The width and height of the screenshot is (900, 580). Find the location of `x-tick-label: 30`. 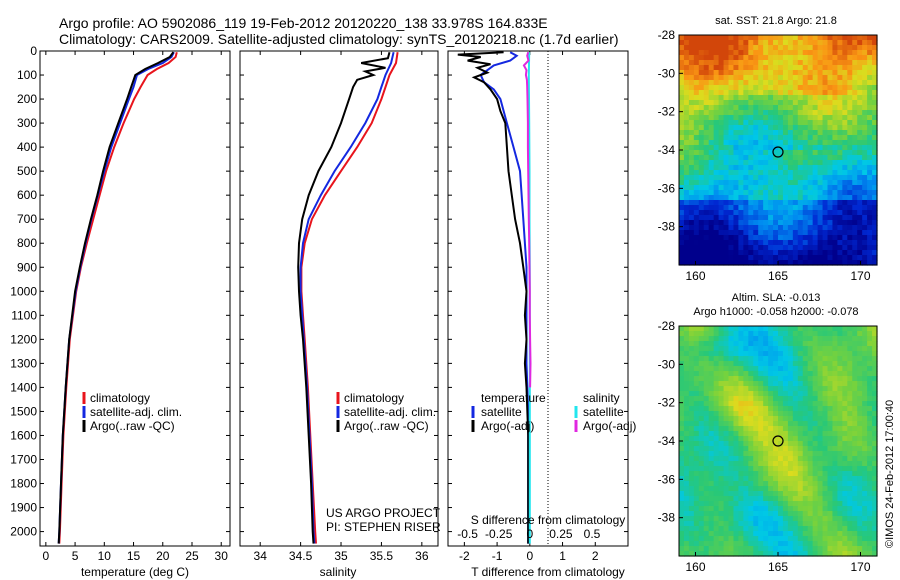

x-tick-label: 30 is located at coordinates (222, 556).